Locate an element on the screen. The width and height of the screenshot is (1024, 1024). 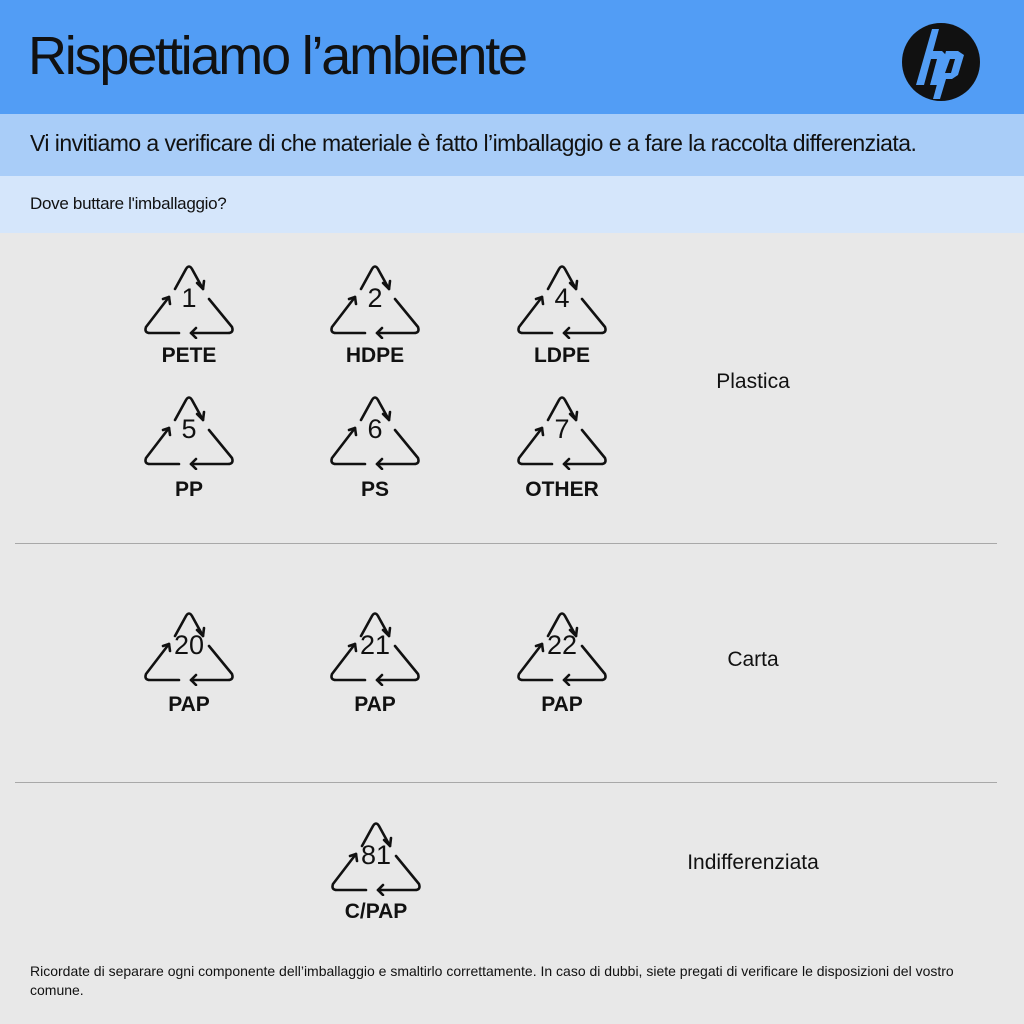
recycling-symbol-21: 21 PAP is located at coordinates (375, 658).